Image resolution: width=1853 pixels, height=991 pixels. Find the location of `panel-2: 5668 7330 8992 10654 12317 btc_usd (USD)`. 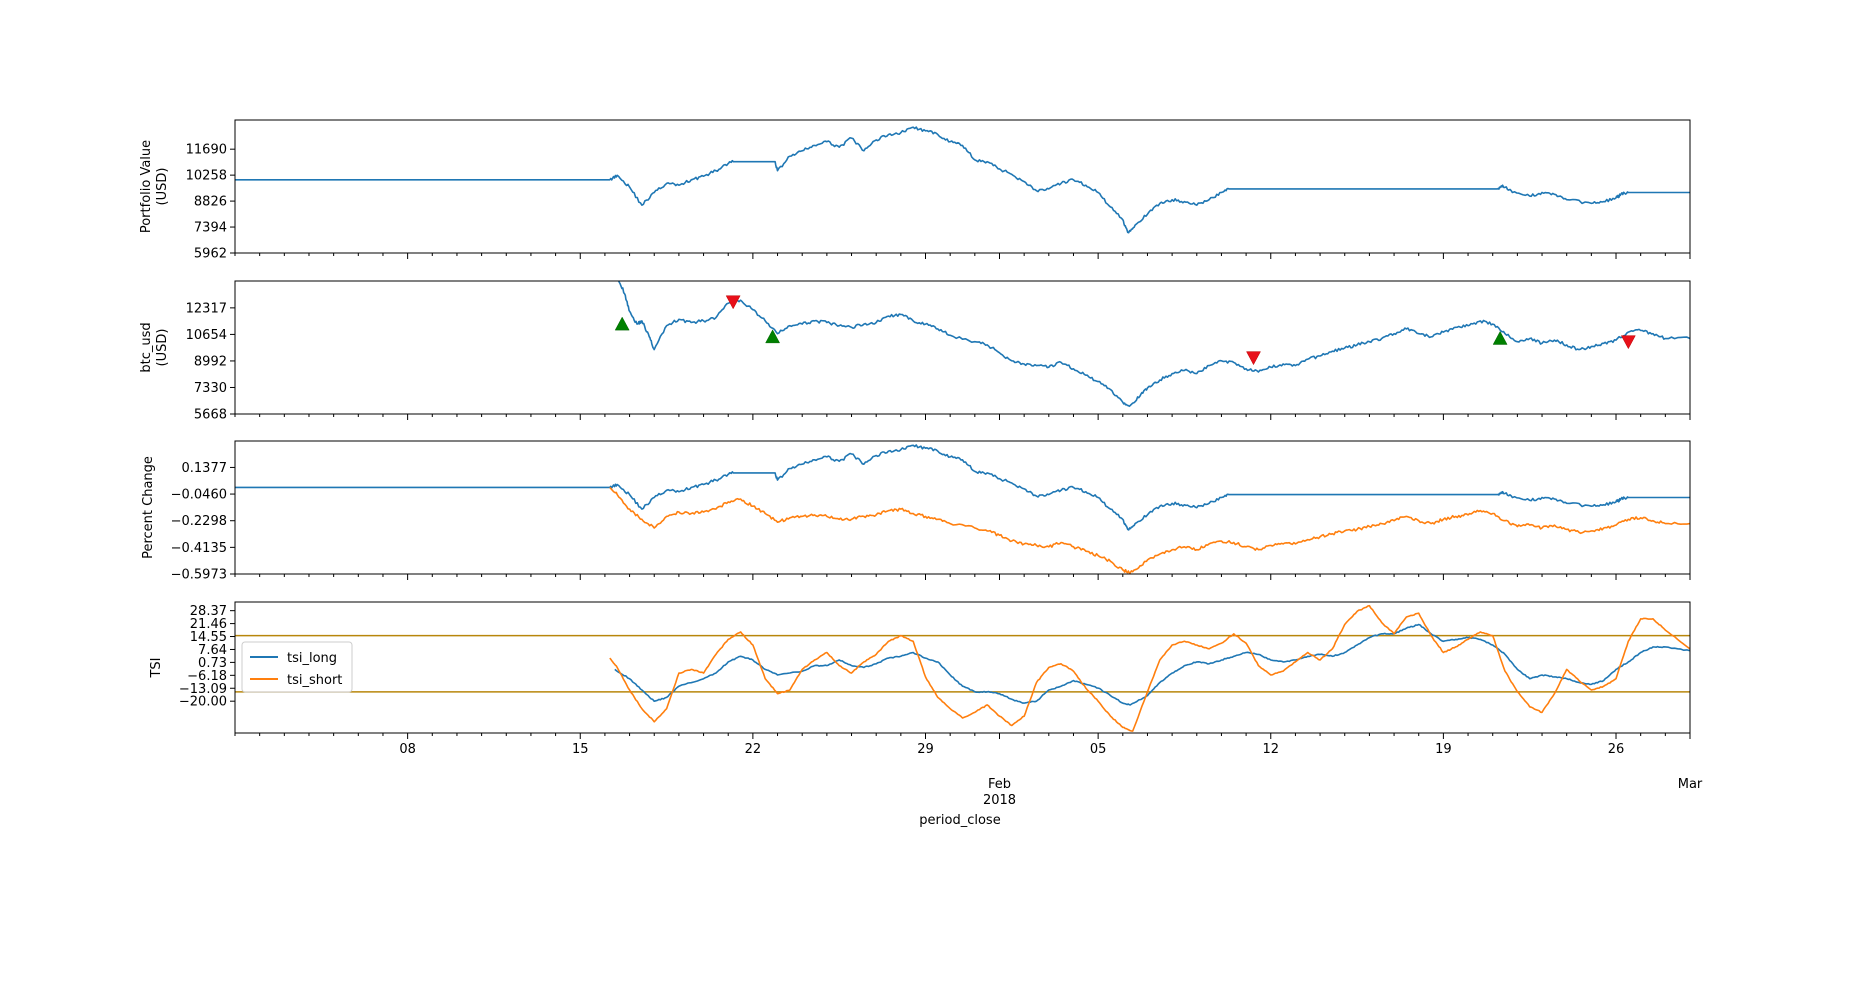

panel-2: 5668 7330 8992 10654 12317 btc_usd (USD) is located at coordinates (915, 351).